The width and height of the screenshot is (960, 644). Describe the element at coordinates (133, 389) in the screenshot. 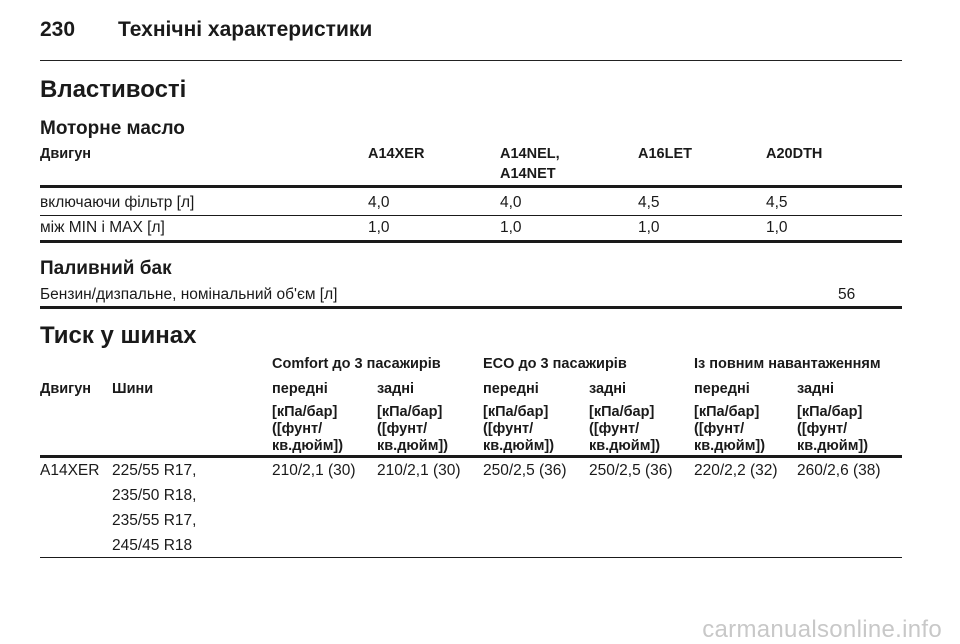

I see `tire-col-tires: Шини` at that location.